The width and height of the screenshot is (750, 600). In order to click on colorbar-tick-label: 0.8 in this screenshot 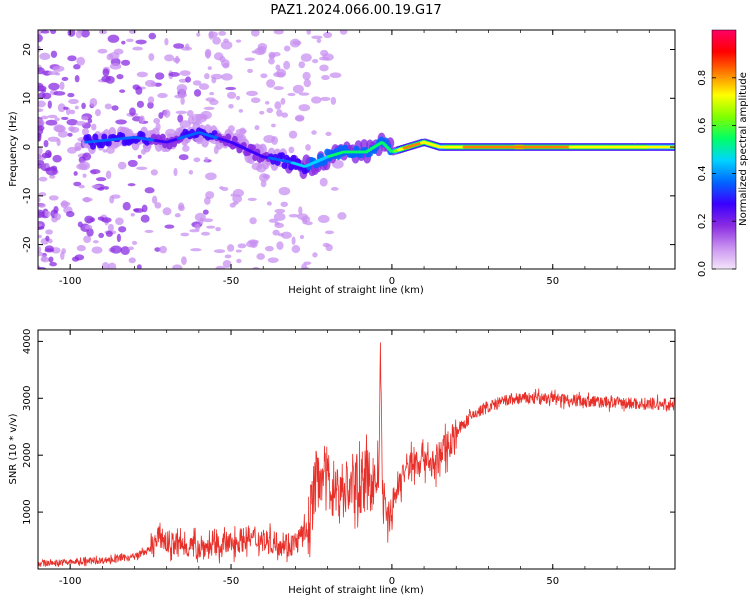, I will do `click(702, 78)`.